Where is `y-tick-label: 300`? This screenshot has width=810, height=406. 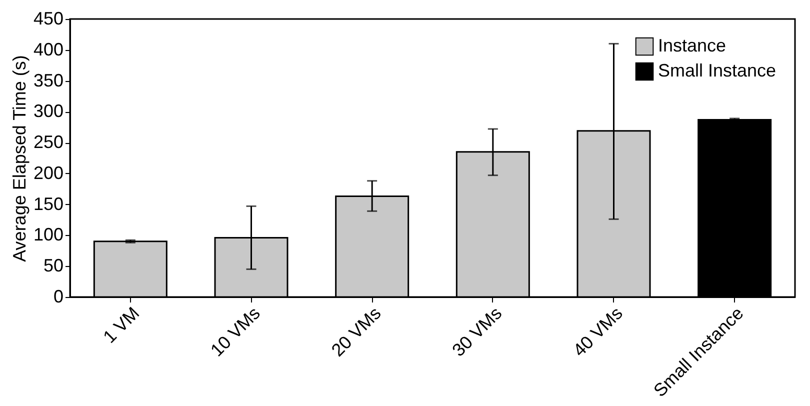
y-tick-label: 300 is located at coordinates (48, 111).